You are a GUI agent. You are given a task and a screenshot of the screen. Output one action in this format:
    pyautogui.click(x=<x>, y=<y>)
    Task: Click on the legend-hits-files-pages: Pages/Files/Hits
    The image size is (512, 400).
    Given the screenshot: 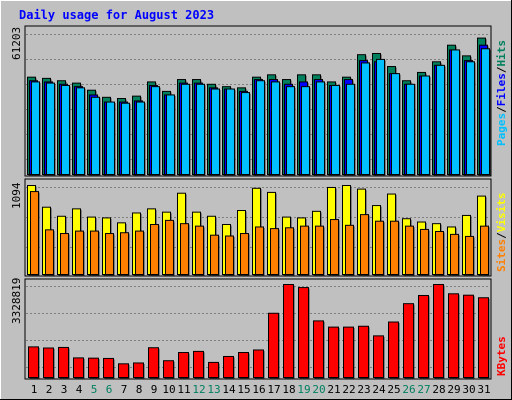 What is the action you would take?
    pyautogui.click(x=501, y=93)
    